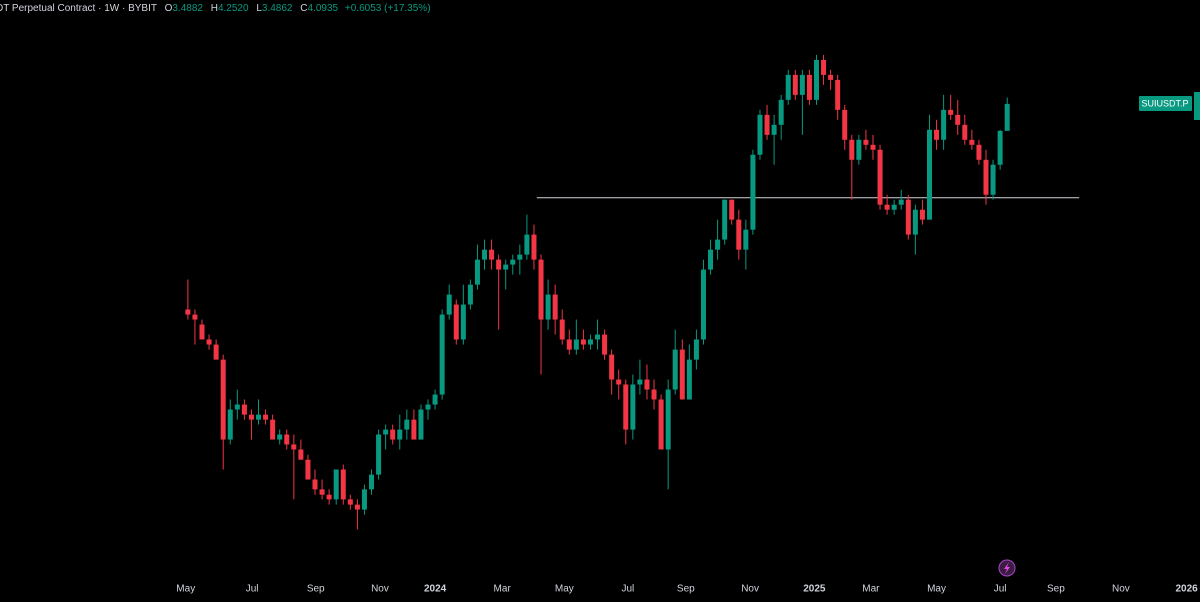 This screenshot has height=602, width=1200. What do you see at coordinates (233, 8) in the screenshot?
I see `high-value: 4.2520` at bounding box center [233, 8].